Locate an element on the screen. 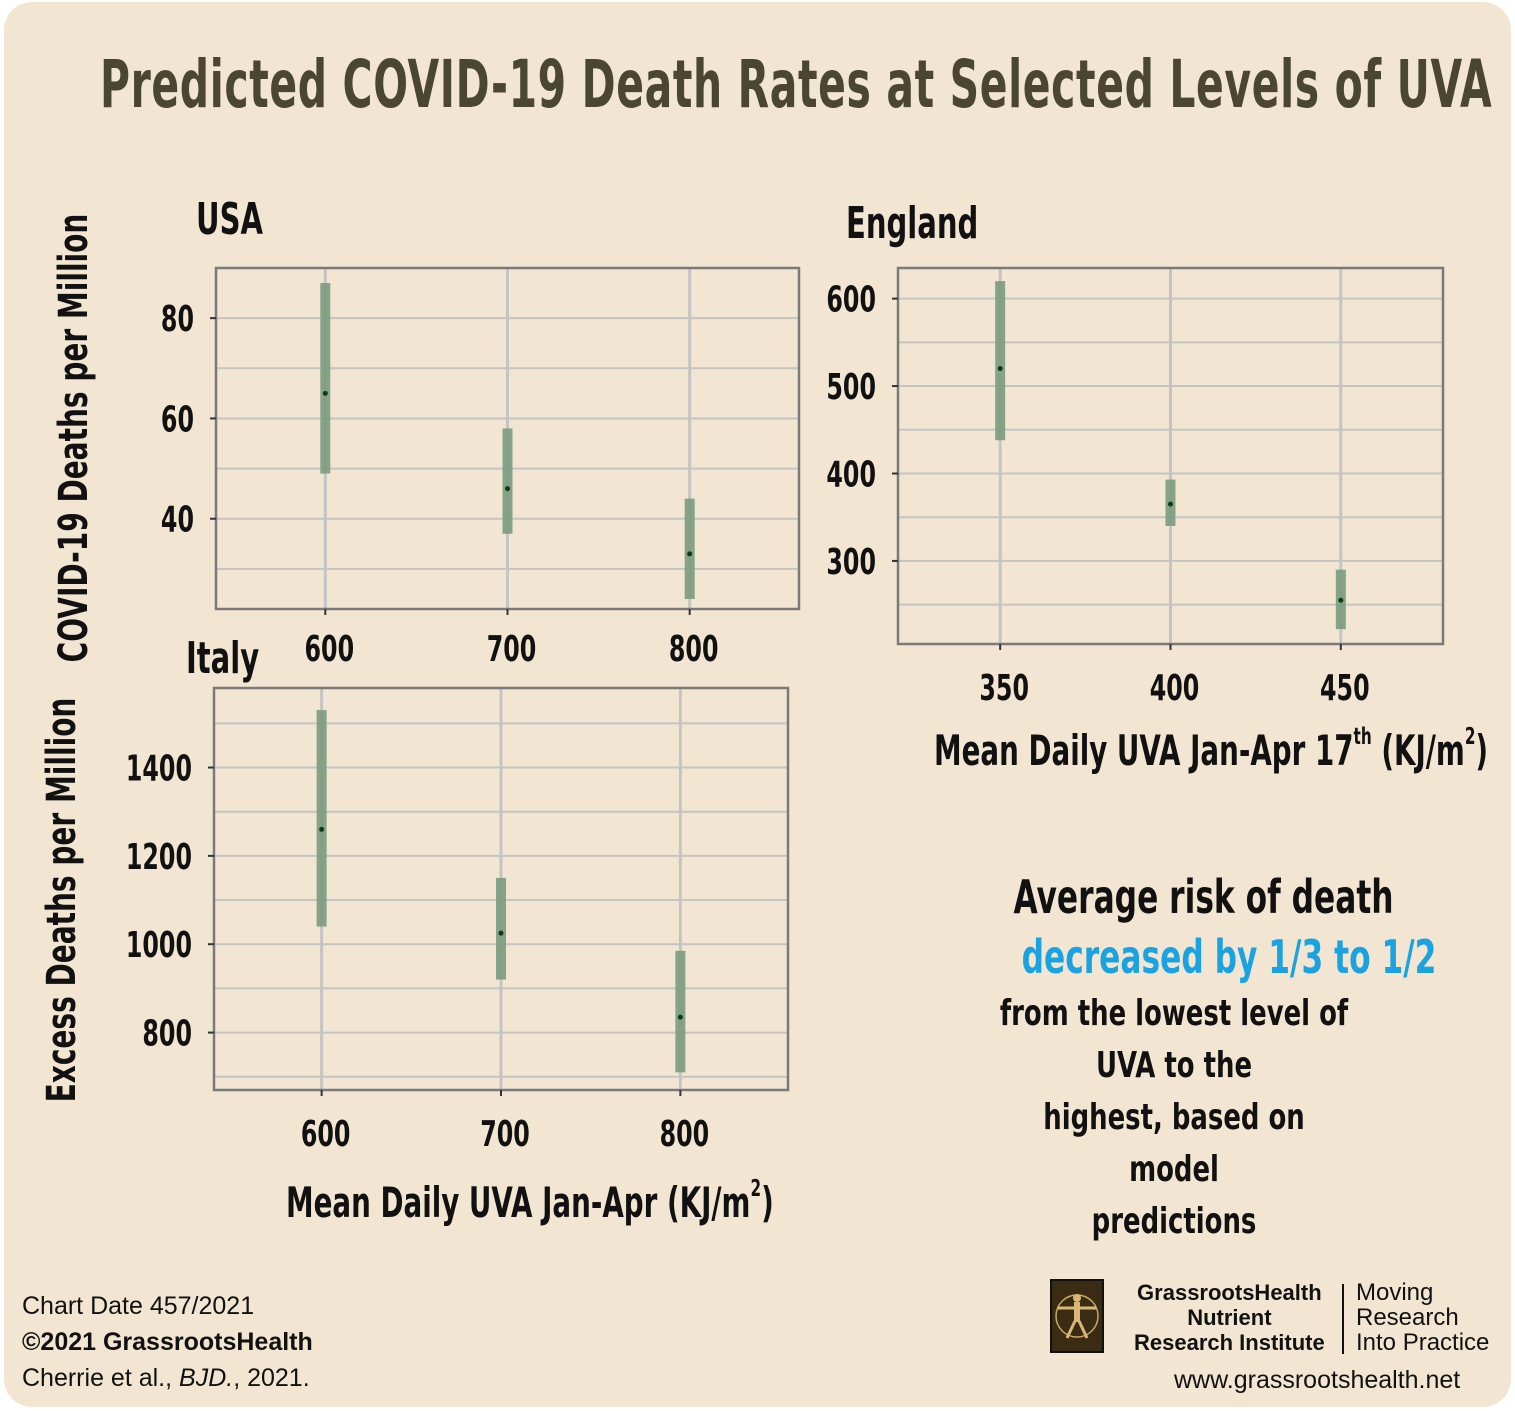 The image size is (1515, 1411). copyright: ©2021 GrassrootsHealth is located at coordinates (167, 1342).